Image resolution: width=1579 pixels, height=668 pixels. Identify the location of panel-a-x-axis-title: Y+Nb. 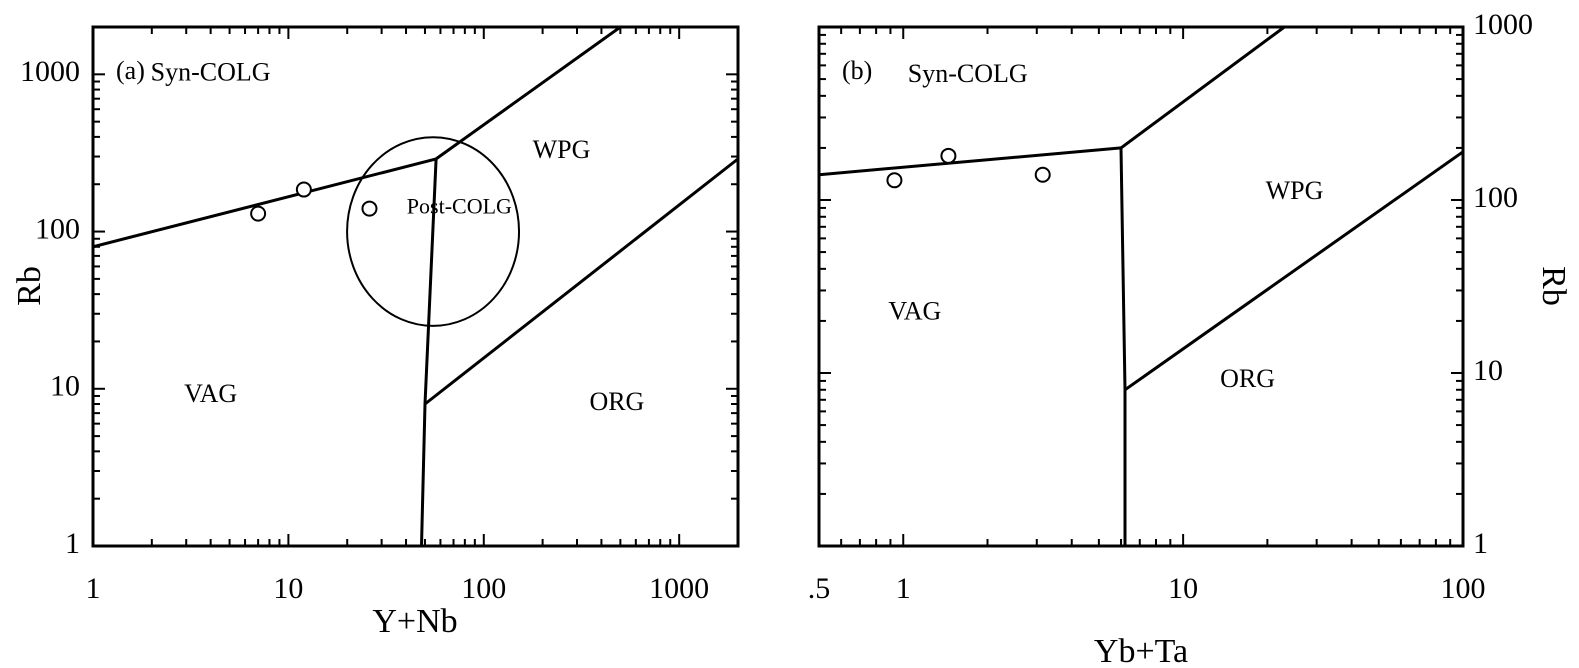
(414, 621).